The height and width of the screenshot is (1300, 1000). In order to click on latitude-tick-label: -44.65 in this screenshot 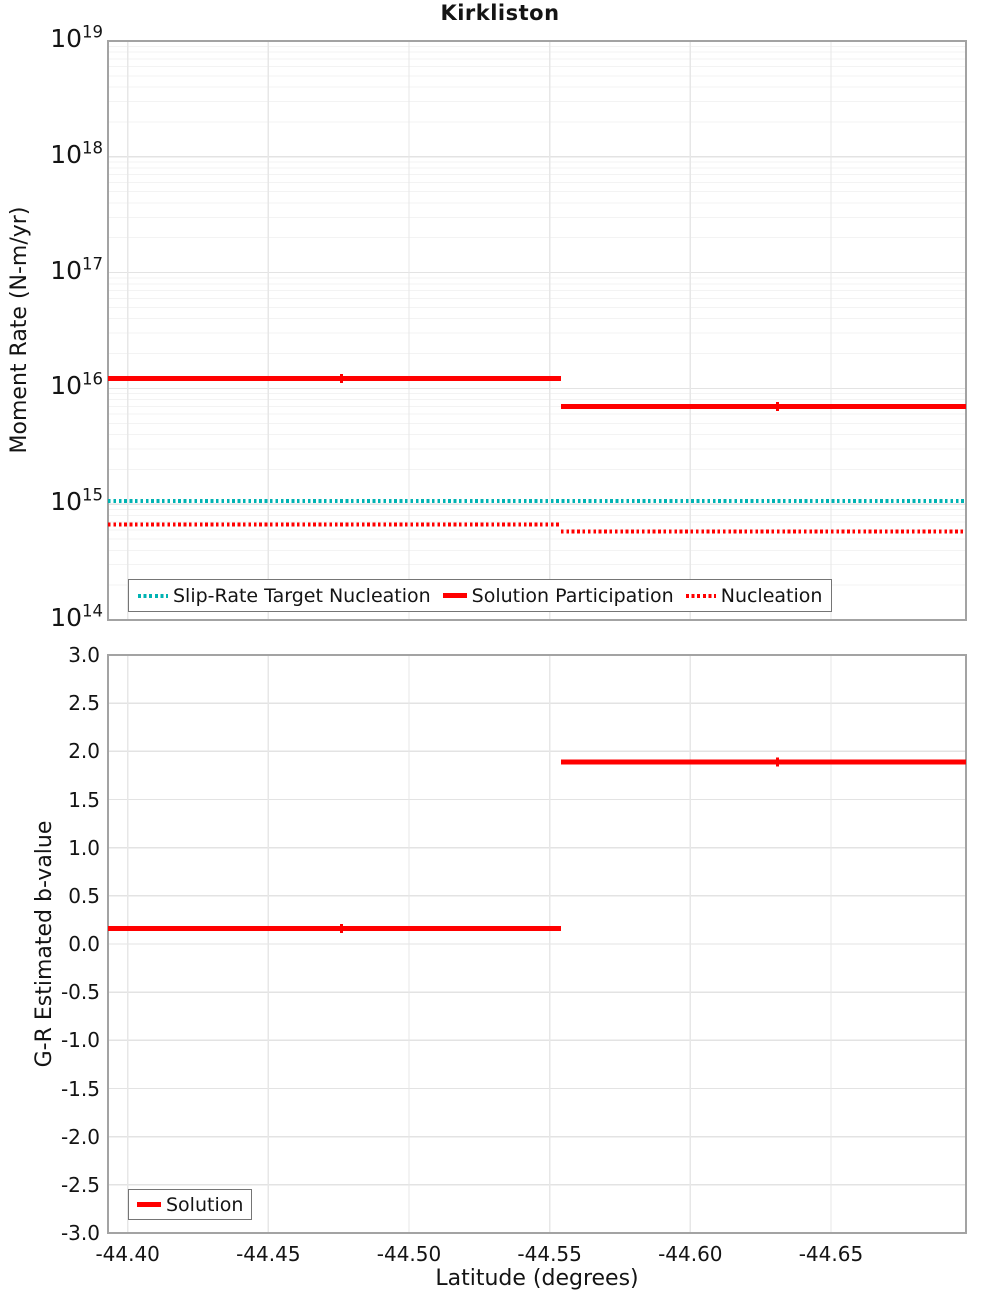, I will do `click(831, 1254)`.